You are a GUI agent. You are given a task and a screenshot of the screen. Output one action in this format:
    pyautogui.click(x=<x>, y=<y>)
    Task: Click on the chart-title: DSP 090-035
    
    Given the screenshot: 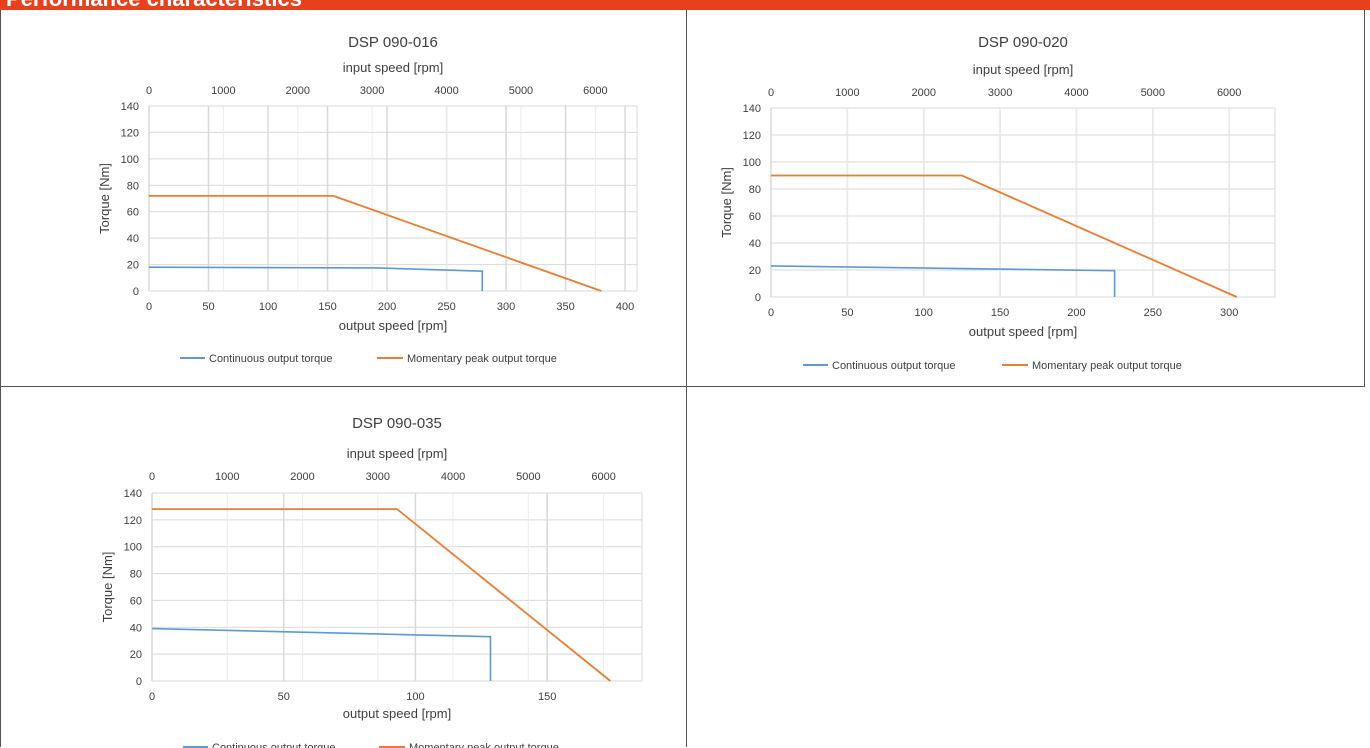 What is the action you would take?
    pyautogui.click(x=397, y=423)
    